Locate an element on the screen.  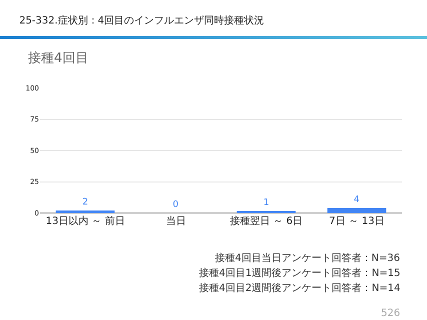
text: 接種4回目1週間後アンケート回答者：N=15 is located at coordinates (299, 273).